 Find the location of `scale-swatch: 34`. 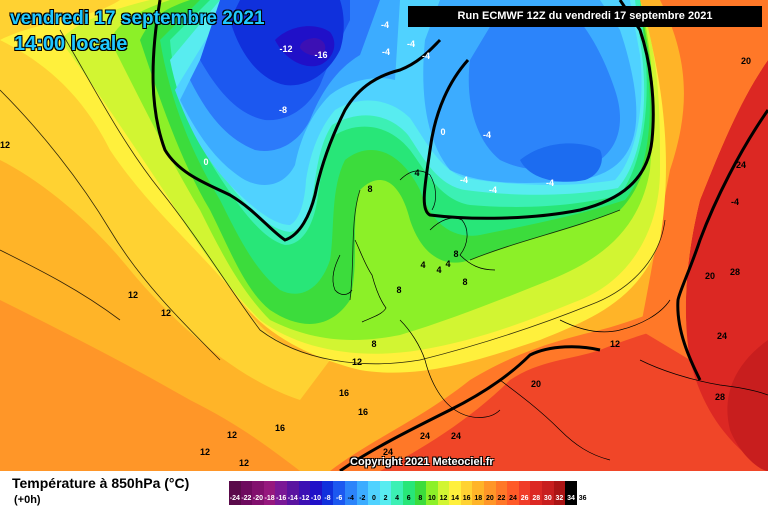

scale-swatch: 34 is located at coordinates (571, 493).